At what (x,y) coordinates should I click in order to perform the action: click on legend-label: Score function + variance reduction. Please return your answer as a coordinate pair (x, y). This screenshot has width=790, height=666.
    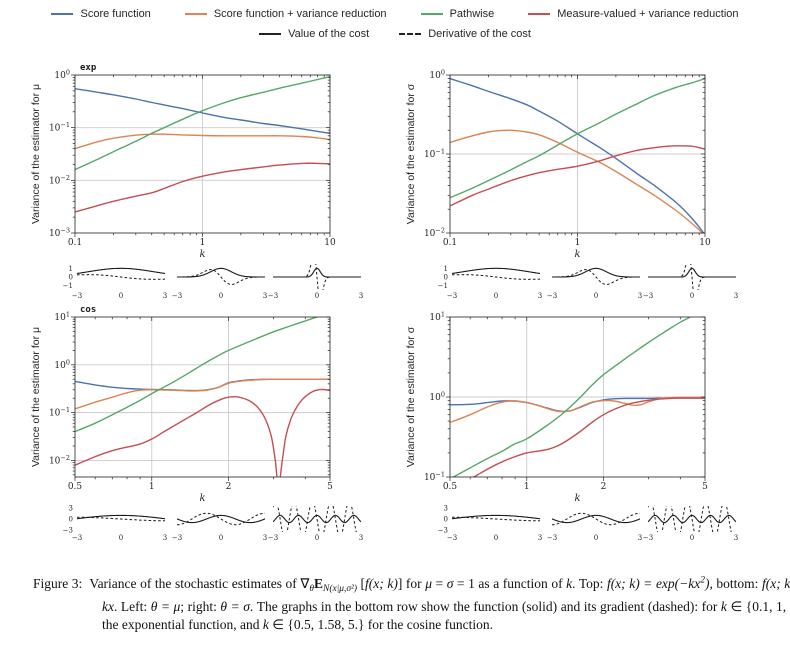
    Looking at the image, I should click on (300, 14).